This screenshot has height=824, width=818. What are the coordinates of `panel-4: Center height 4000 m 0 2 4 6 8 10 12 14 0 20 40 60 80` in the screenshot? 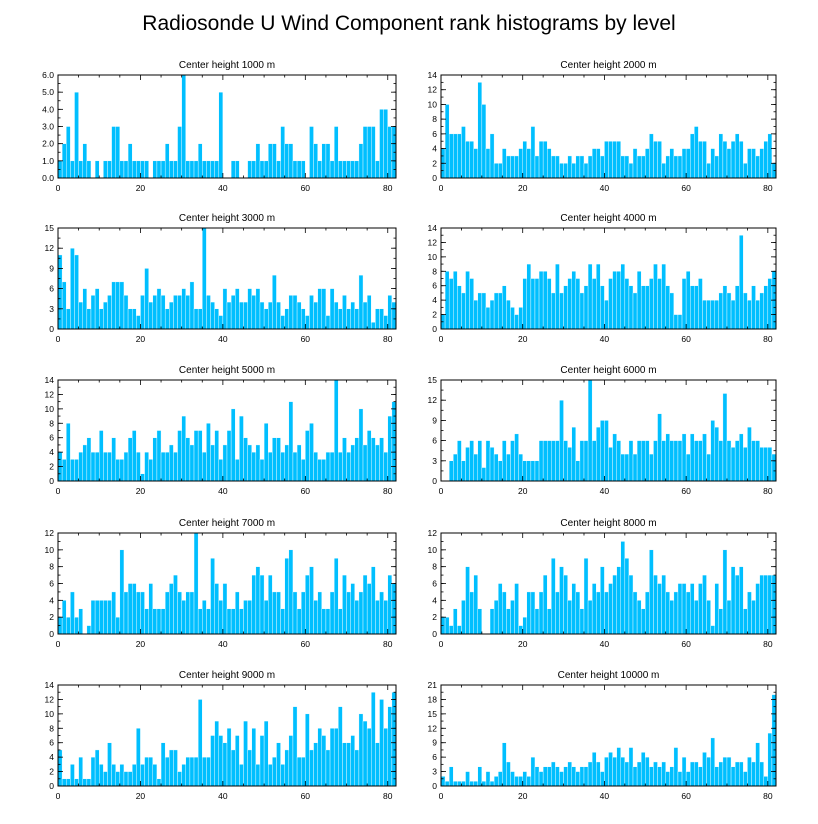 It's located at (602, 278).